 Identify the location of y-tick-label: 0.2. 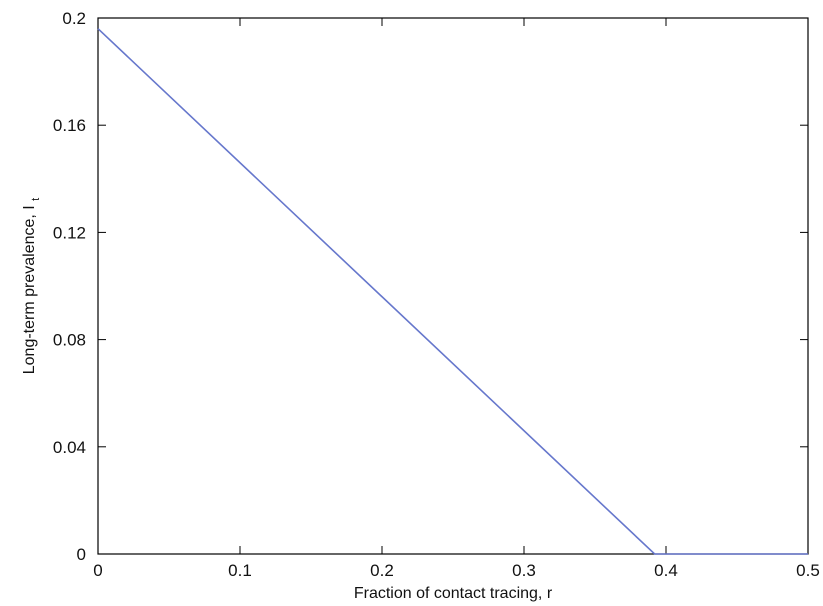
(74, 18).